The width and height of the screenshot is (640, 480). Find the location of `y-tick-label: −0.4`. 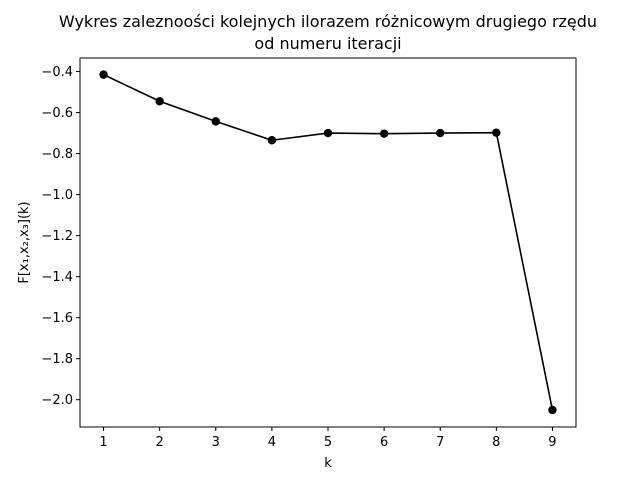

y-tick-label: −0.4 is located at coordinates (57, 72).